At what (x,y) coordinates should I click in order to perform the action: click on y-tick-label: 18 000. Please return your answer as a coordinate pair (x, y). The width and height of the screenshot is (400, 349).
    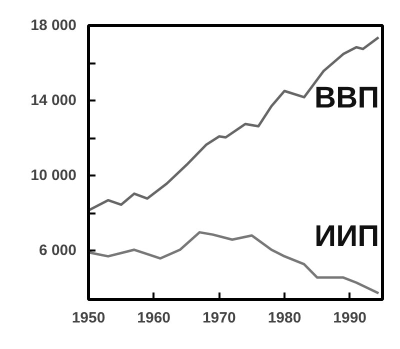
    Looking at the image, I should click on (53, 25).